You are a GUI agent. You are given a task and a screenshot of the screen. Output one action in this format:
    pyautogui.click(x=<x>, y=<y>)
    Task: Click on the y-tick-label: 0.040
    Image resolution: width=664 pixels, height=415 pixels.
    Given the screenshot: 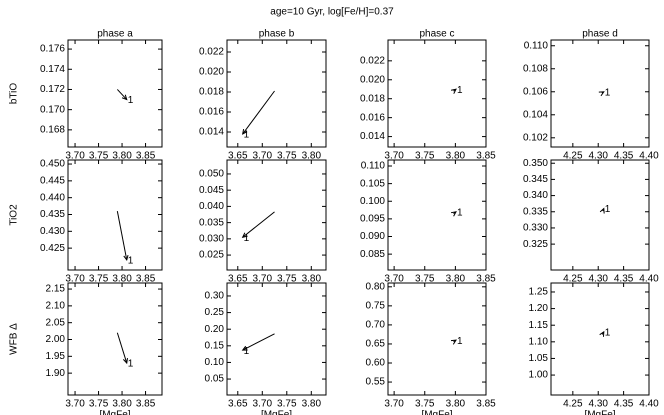 What is the action you would take?
    pyautogui.click(x=211, y=206)
    